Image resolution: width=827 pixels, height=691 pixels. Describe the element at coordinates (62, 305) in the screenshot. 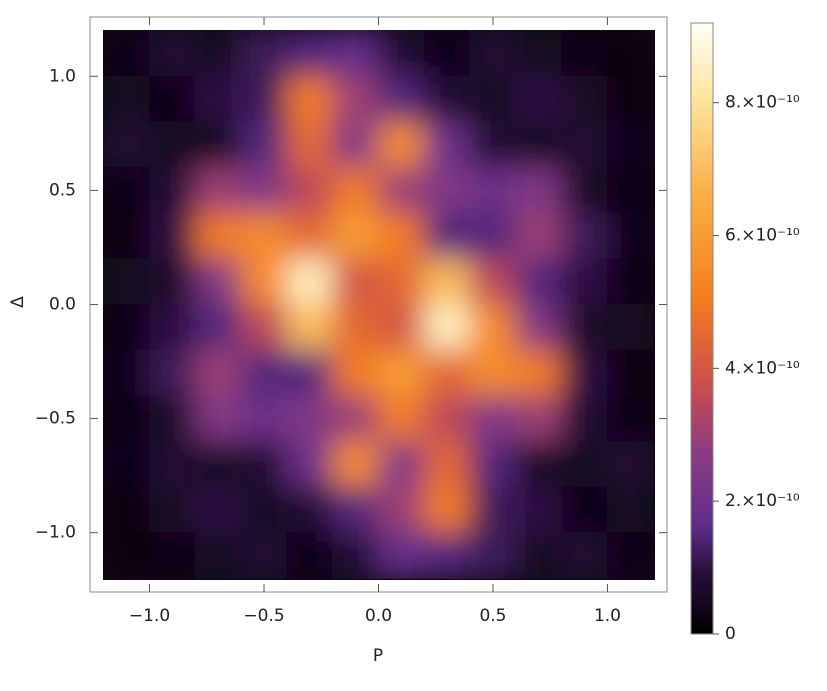

I see `y-tick-label: 0.0` at that location.